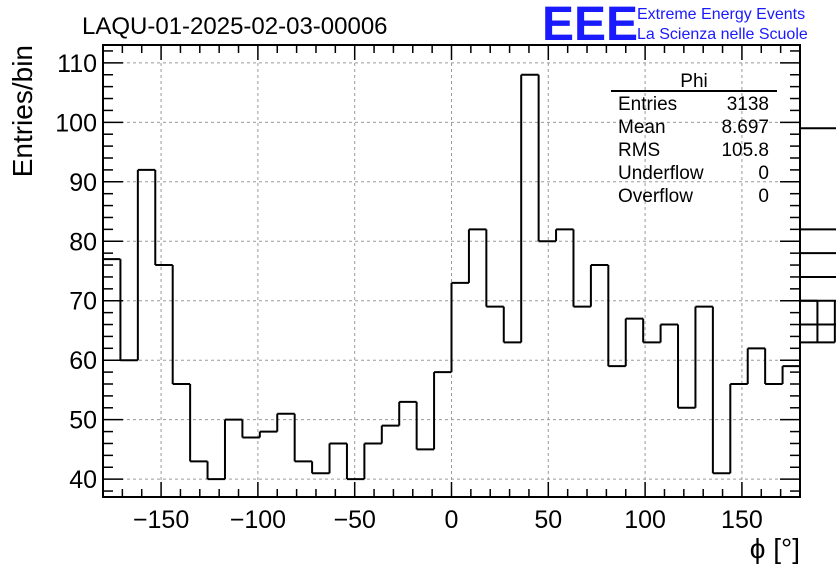 The image size is (836, 572). I want to click on y-tick-label: 40, so click(83, 480).